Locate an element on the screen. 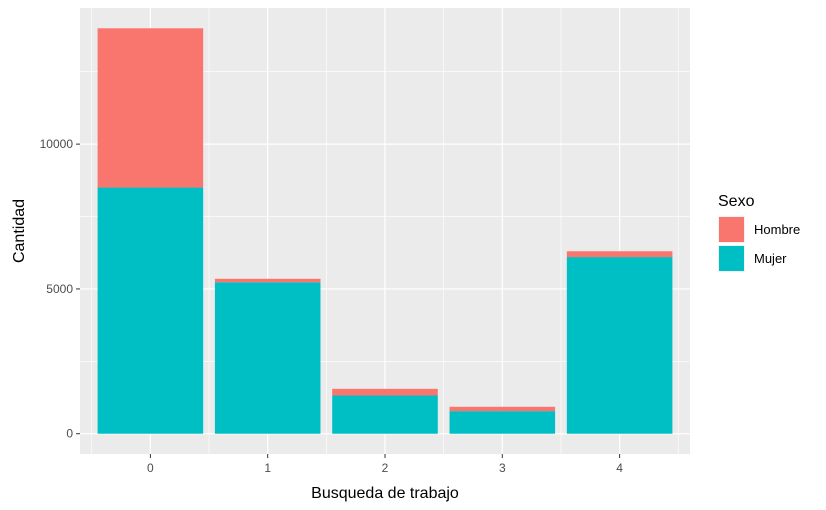 Image resolution: width=826 pixels, height=510 pixels. legend-label-hombre: Hombre is located at coordinates (777, 229).